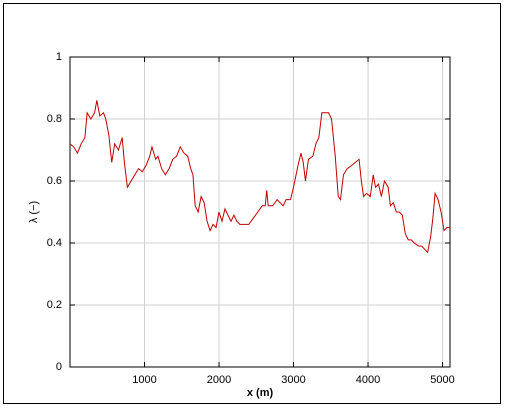 The width and height of the screenshot is (505, 410). Describe the element at coordinates (34, 212) in the screenshot. I see `y-axis-label: λ (−)` at that location.